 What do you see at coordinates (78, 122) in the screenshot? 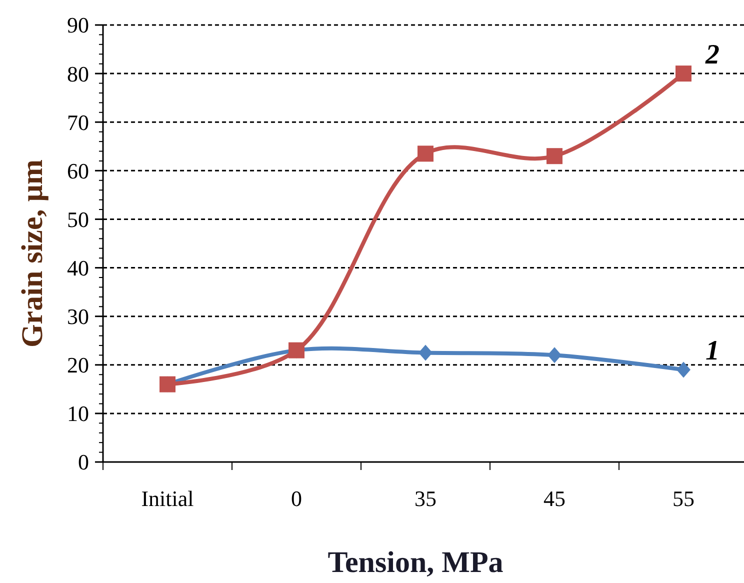
I see `y-tick-label: 70` at bounding box center [78, 122].